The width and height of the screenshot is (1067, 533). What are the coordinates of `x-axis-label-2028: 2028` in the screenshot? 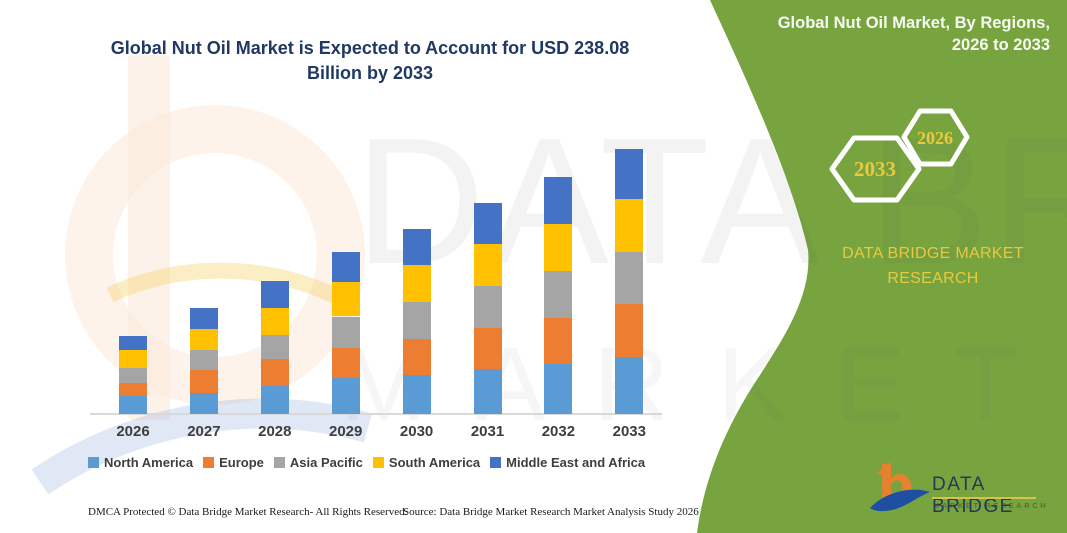 It's located at (275, 431).